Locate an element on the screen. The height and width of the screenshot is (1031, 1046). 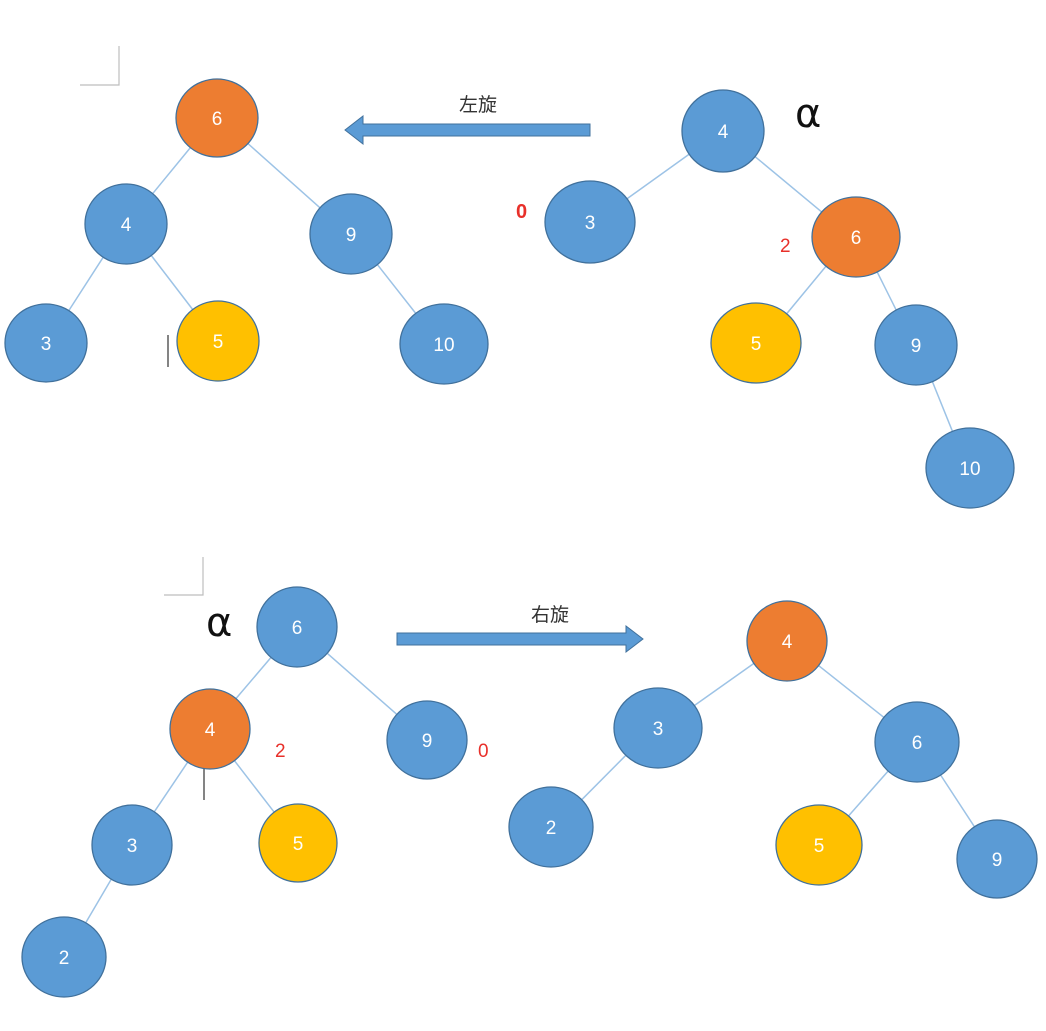
right-rotation-after-tree-edge-n3-n2 is located at coordinates (603, 777).